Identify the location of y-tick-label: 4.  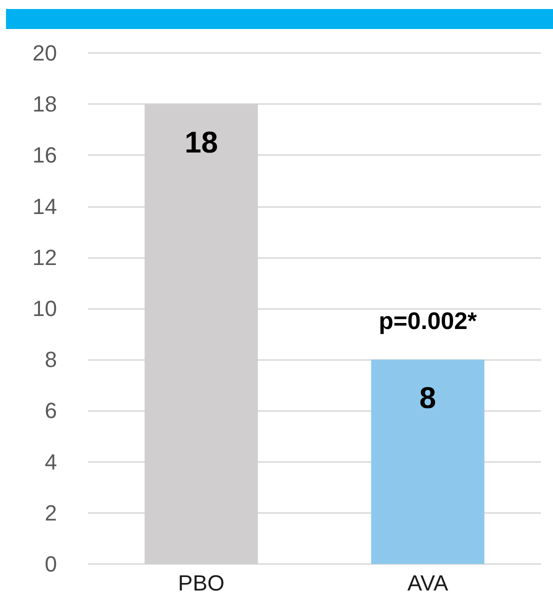
(50, 461).